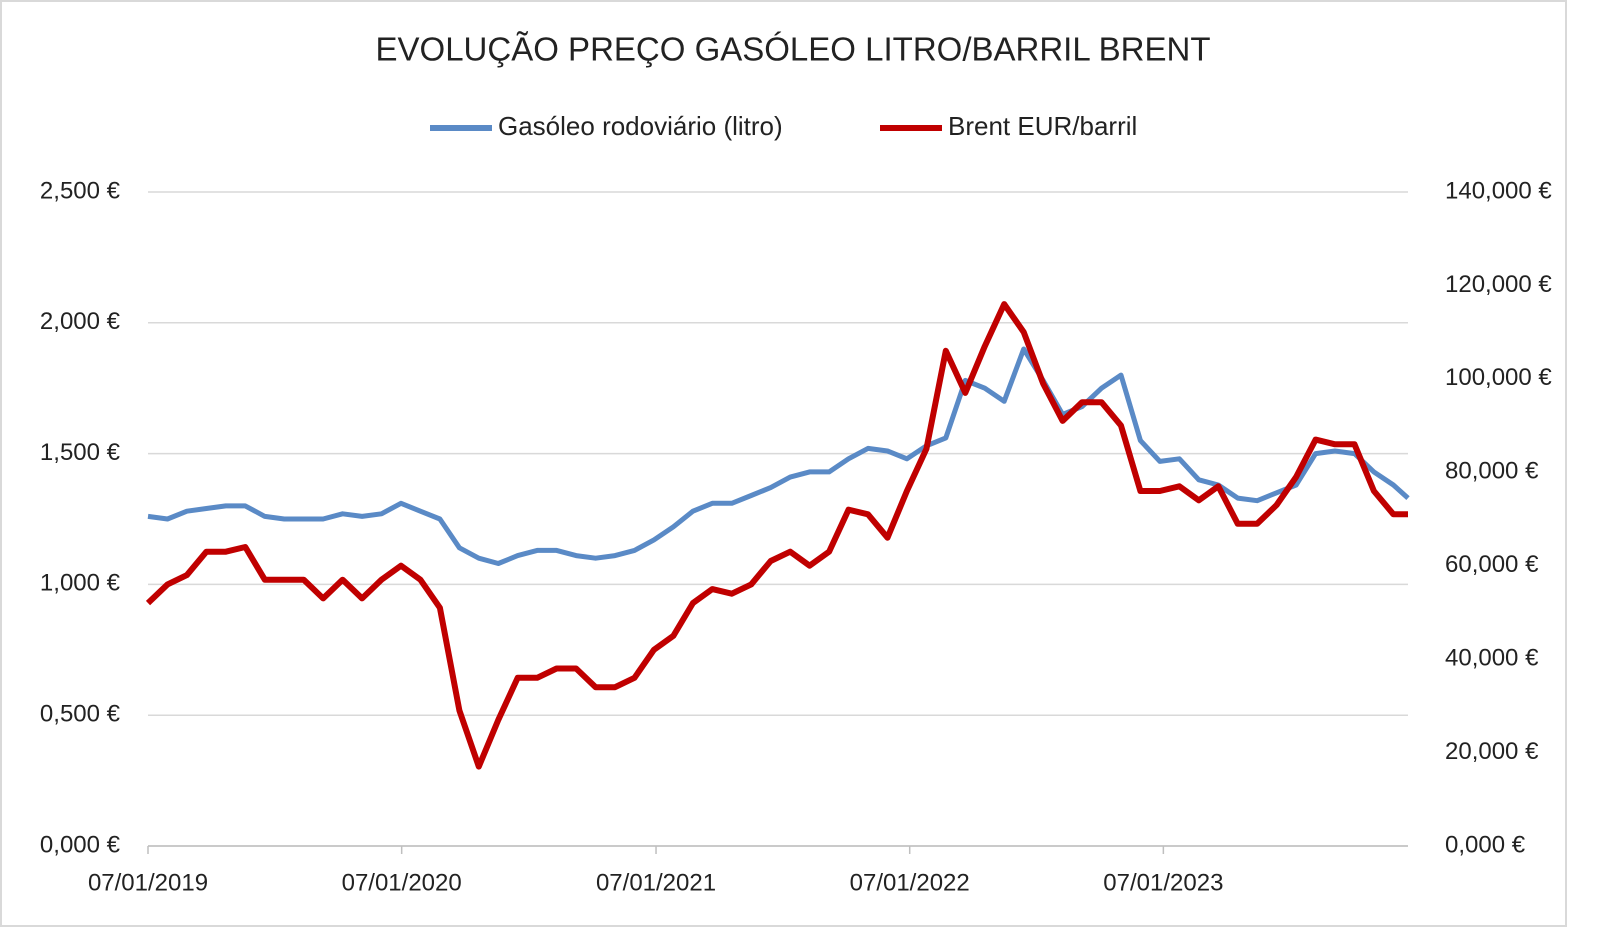 The width and height of the screenshot is (1603, 935). I want to click on y-tick-label: 0,500 €, so click(80, 714).